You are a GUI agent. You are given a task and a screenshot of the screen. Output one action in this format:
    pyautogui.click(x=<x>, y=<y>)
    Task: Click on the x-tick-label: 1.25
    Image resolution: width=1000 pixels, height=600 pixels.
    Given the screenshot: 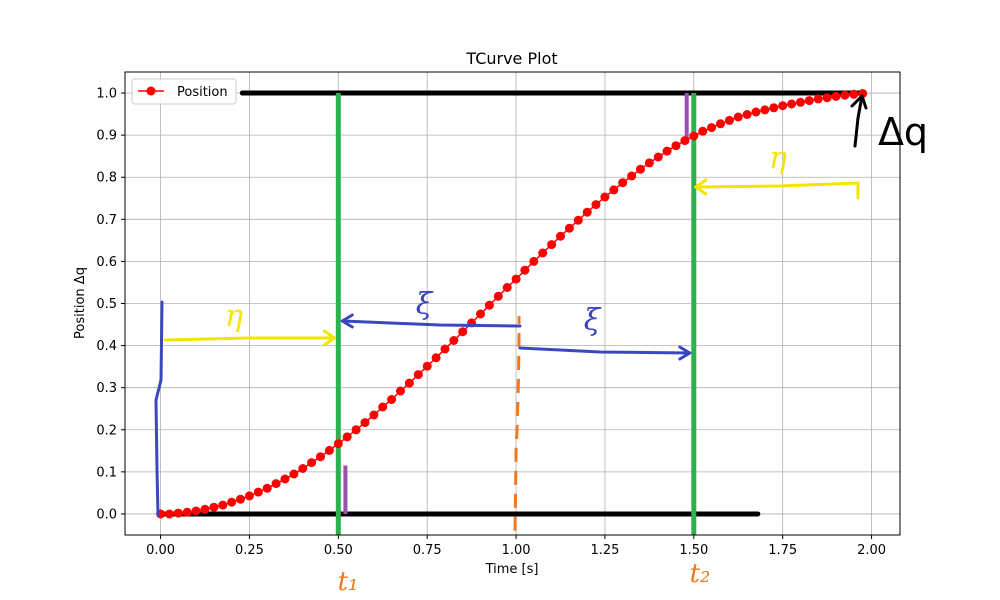 What is the action you would take?
    pyautogui.click(x=604, y=550)
    